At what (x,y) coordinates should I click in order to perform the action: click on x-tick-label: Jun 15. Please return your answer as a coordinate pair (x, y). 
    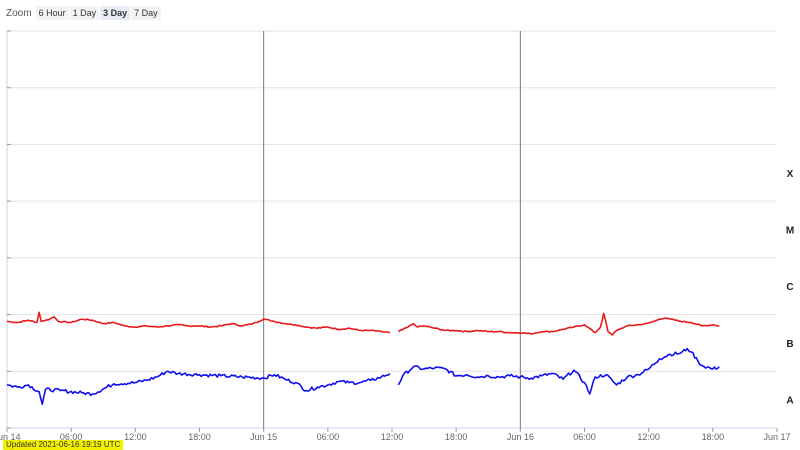
    Looking at the image, I should click on (263, 437).